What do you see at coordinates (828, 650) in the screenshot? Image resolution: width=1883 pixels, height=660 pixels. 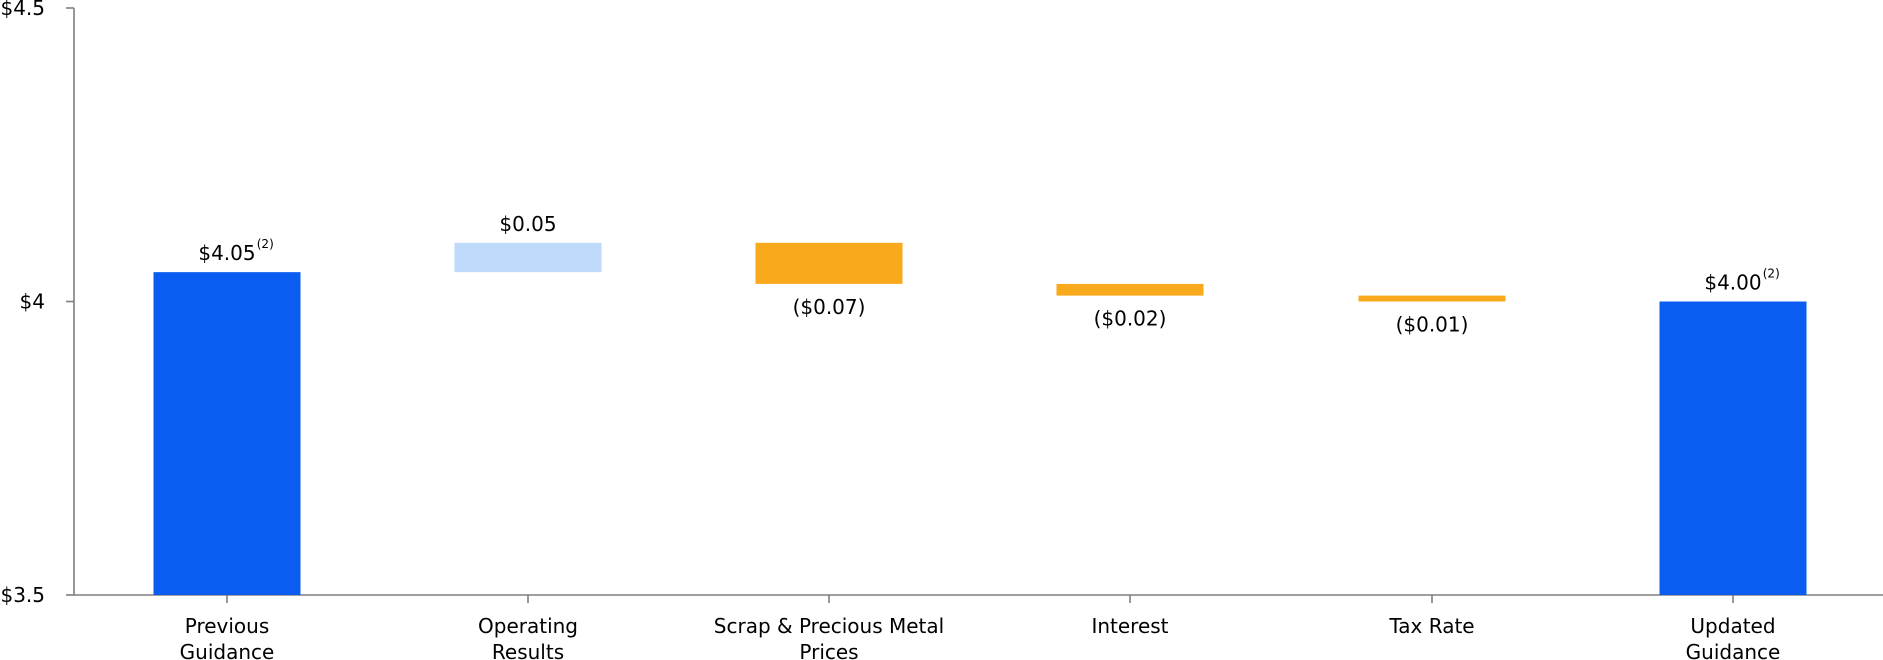 I see `category-label: Prices` at bounding box center [828, 650].